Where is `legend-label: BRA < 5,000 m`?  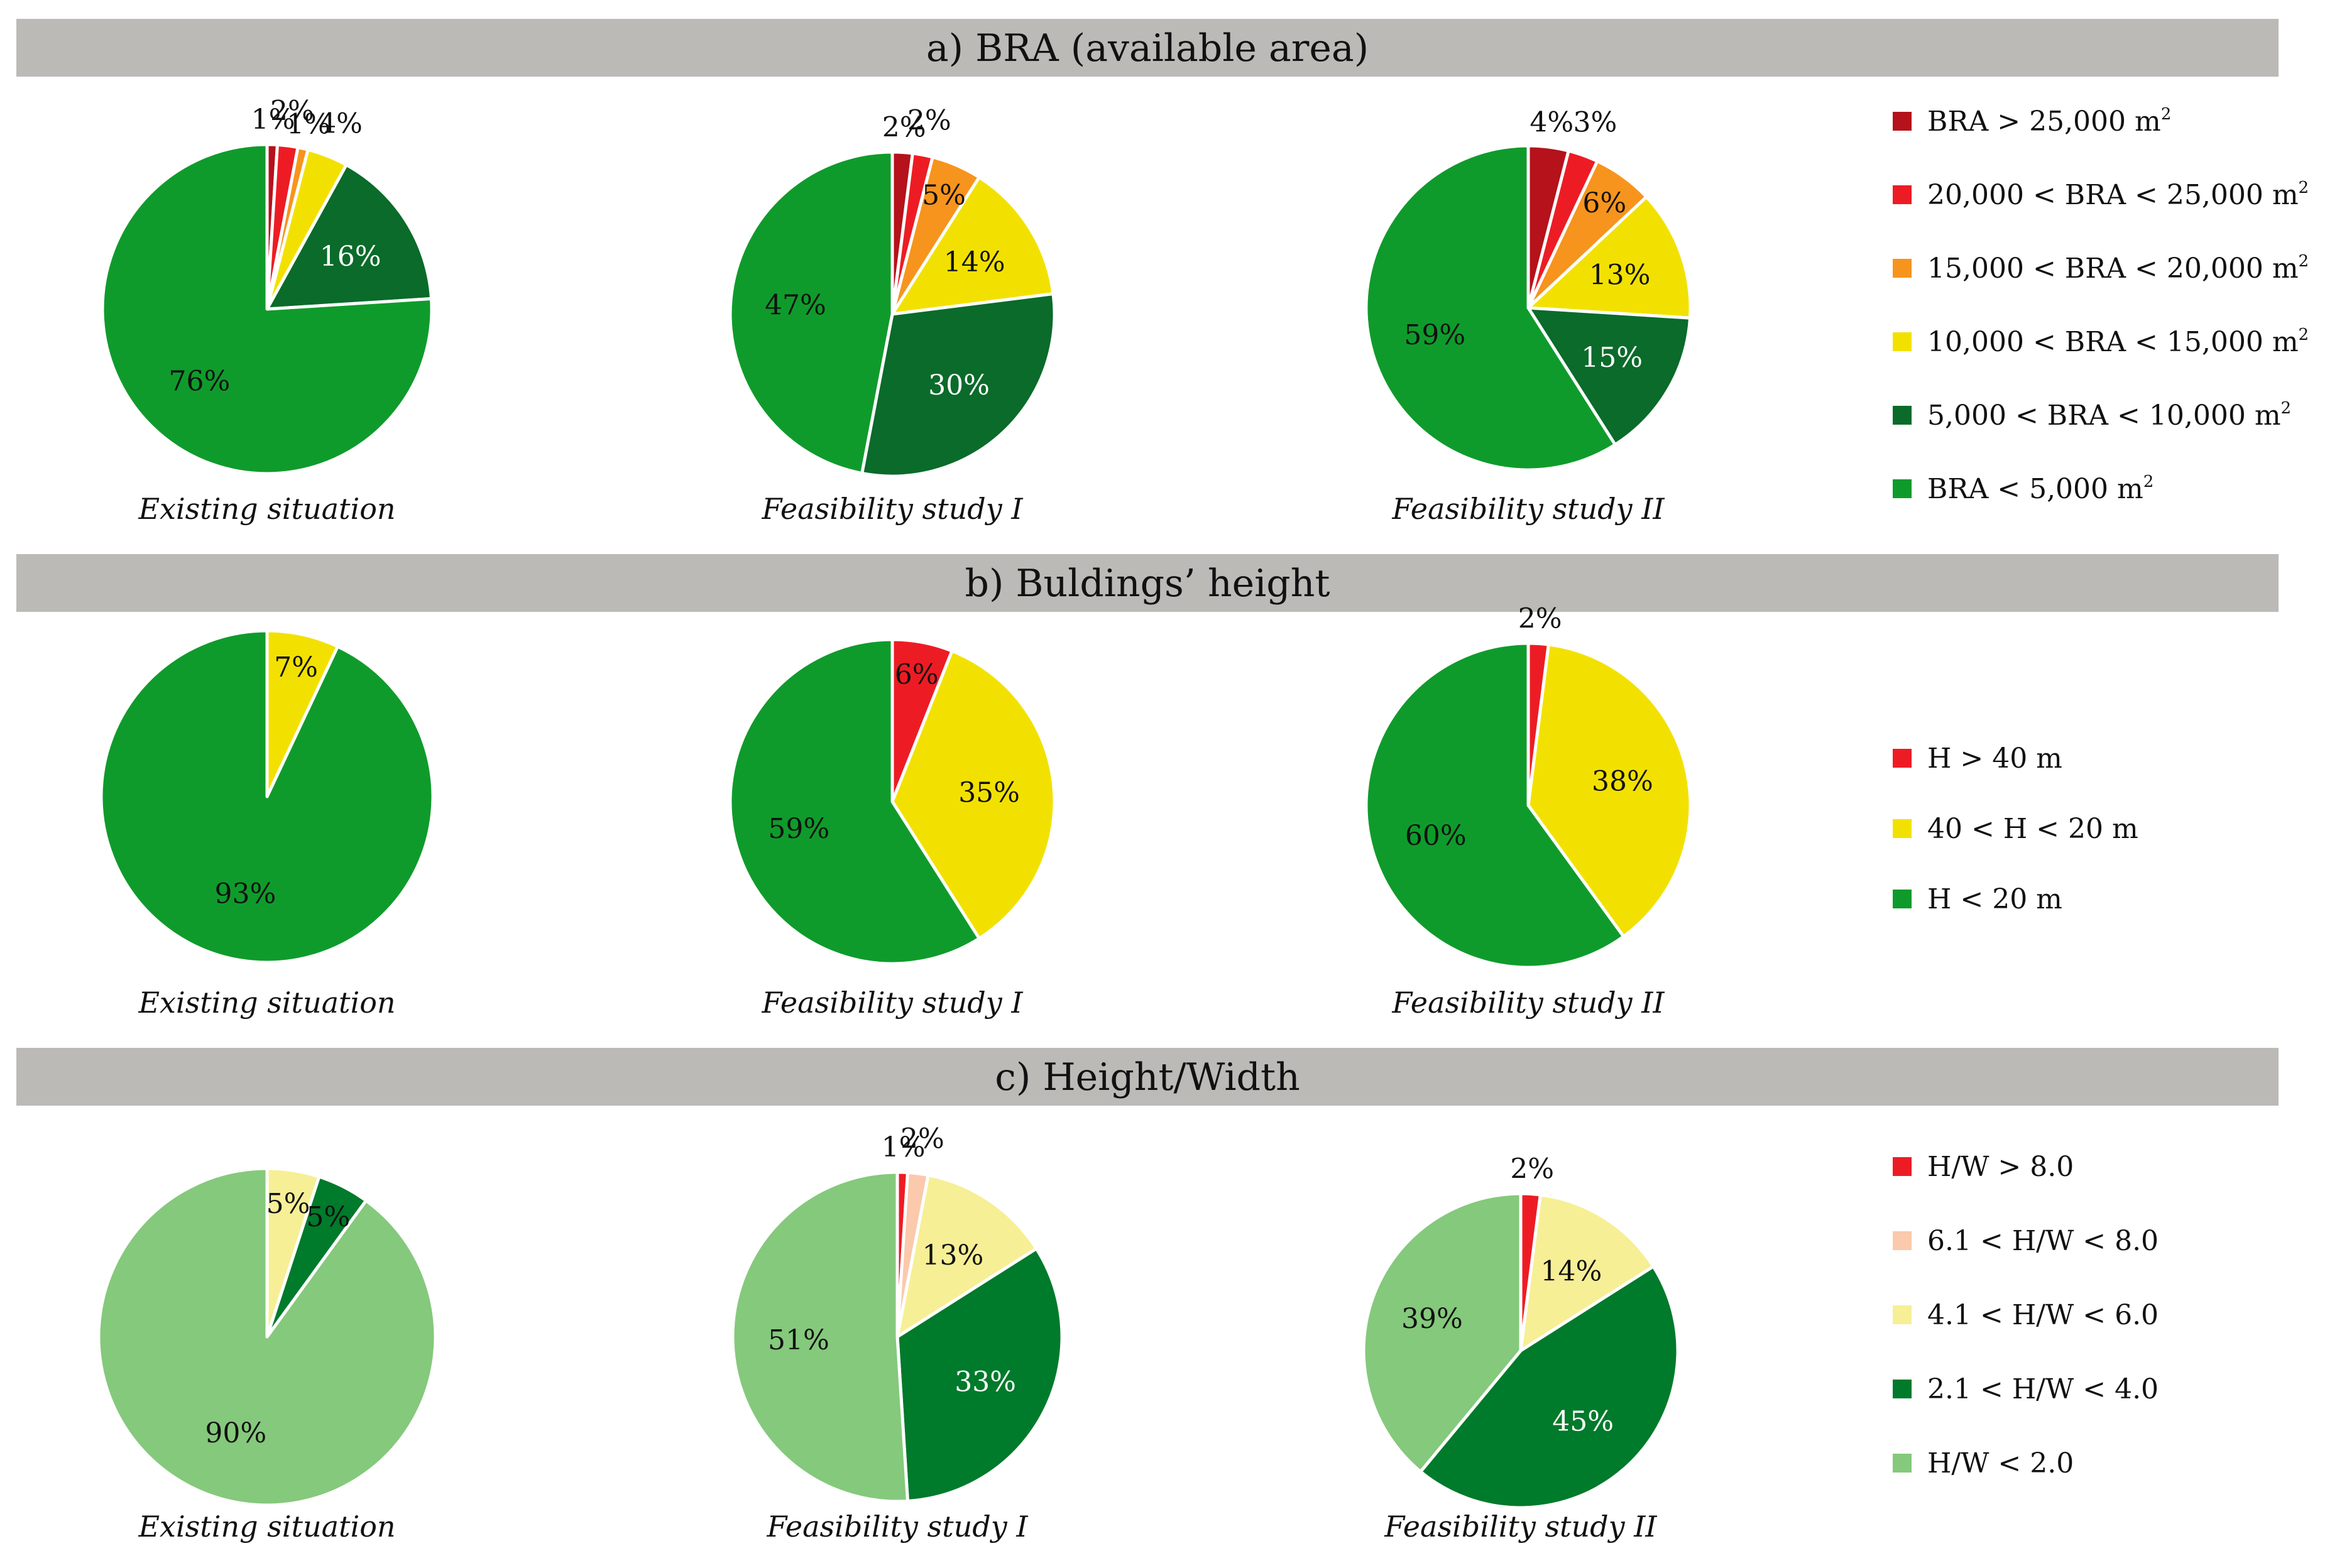 legend-label: BRA < 5,000 m is located at coordinates (2035, 489).